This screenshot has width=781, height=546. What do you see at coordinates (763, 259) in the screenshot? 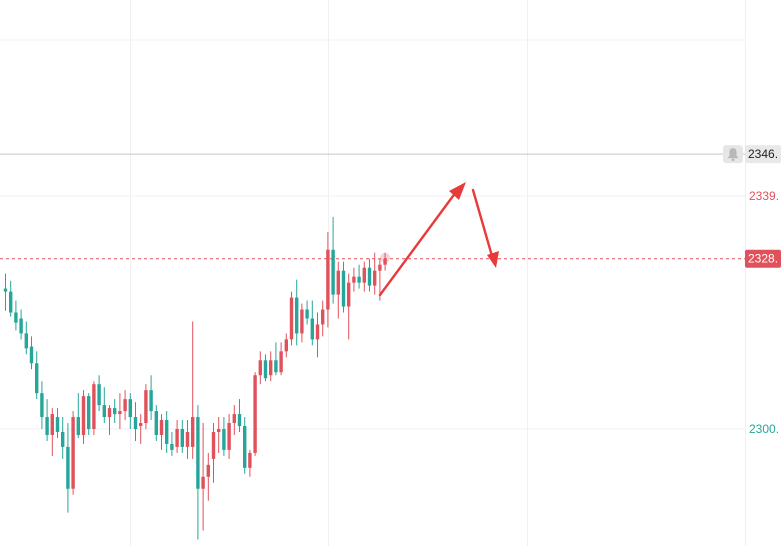
I see `current-price-label: 2328.` at bounding box center [763, 259].